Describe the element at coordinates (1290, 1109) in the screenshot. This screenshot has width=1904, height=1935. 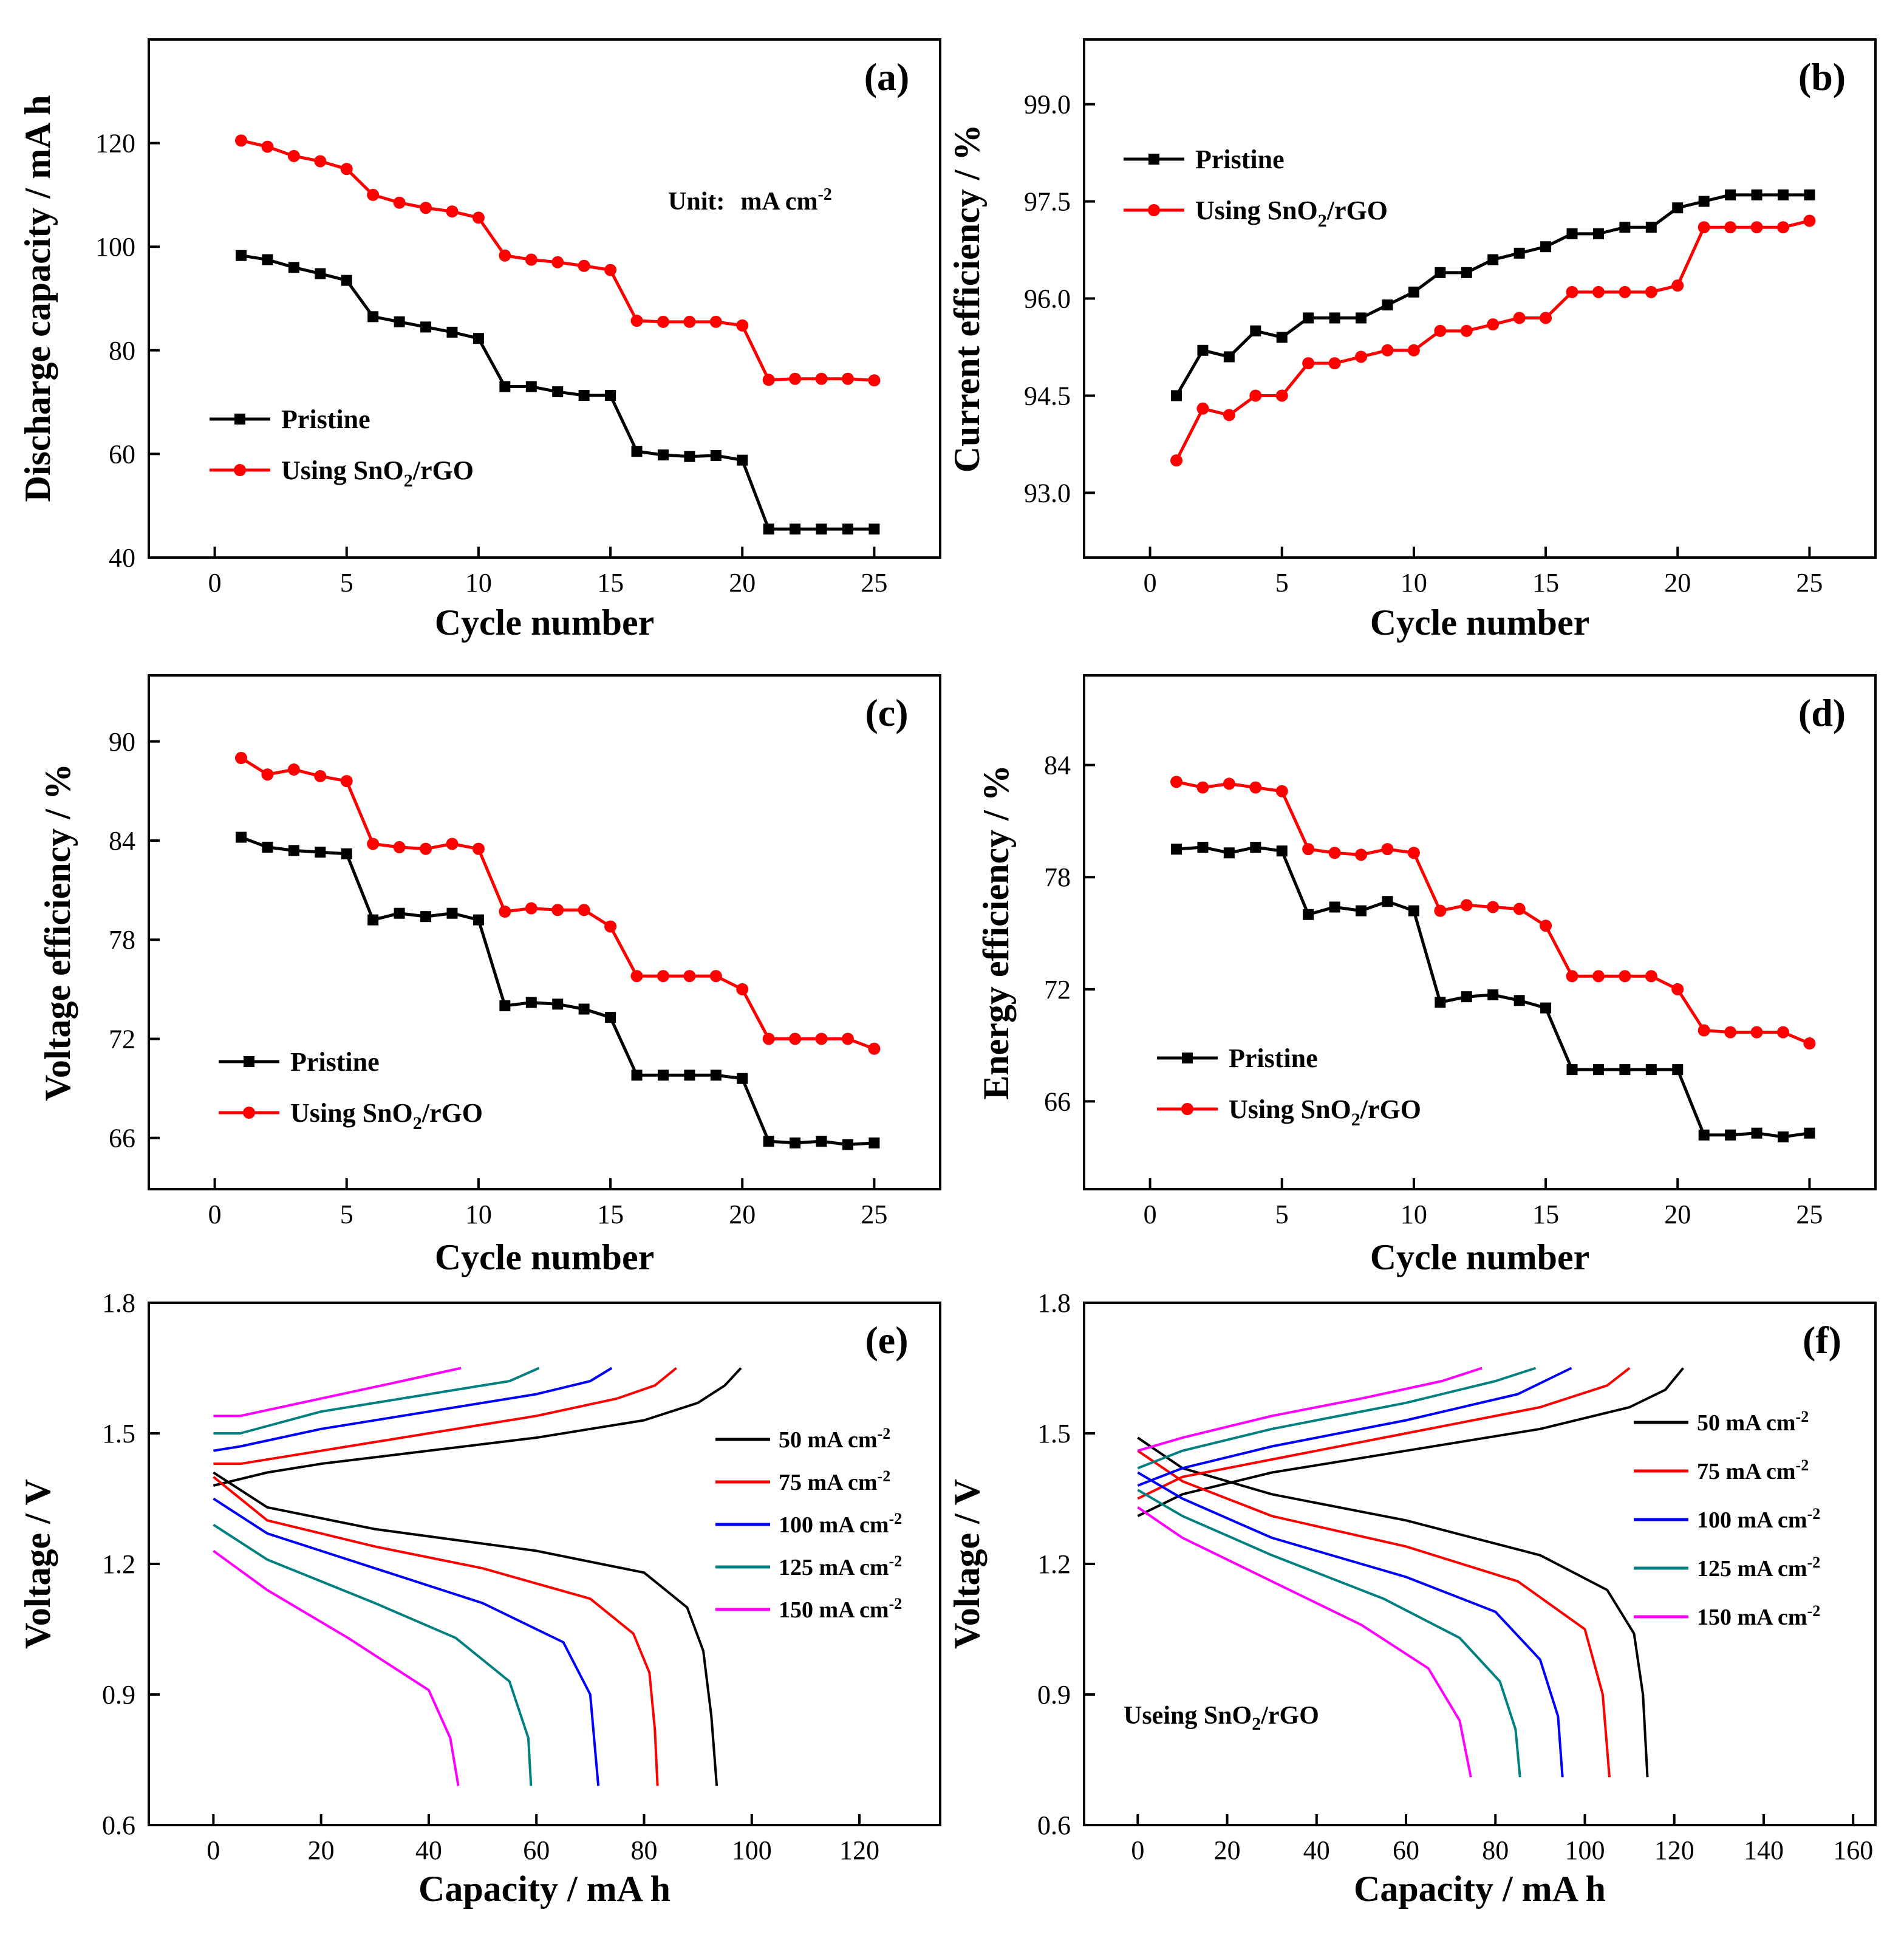
I see `legend-label-main: Using SnO` at that location.